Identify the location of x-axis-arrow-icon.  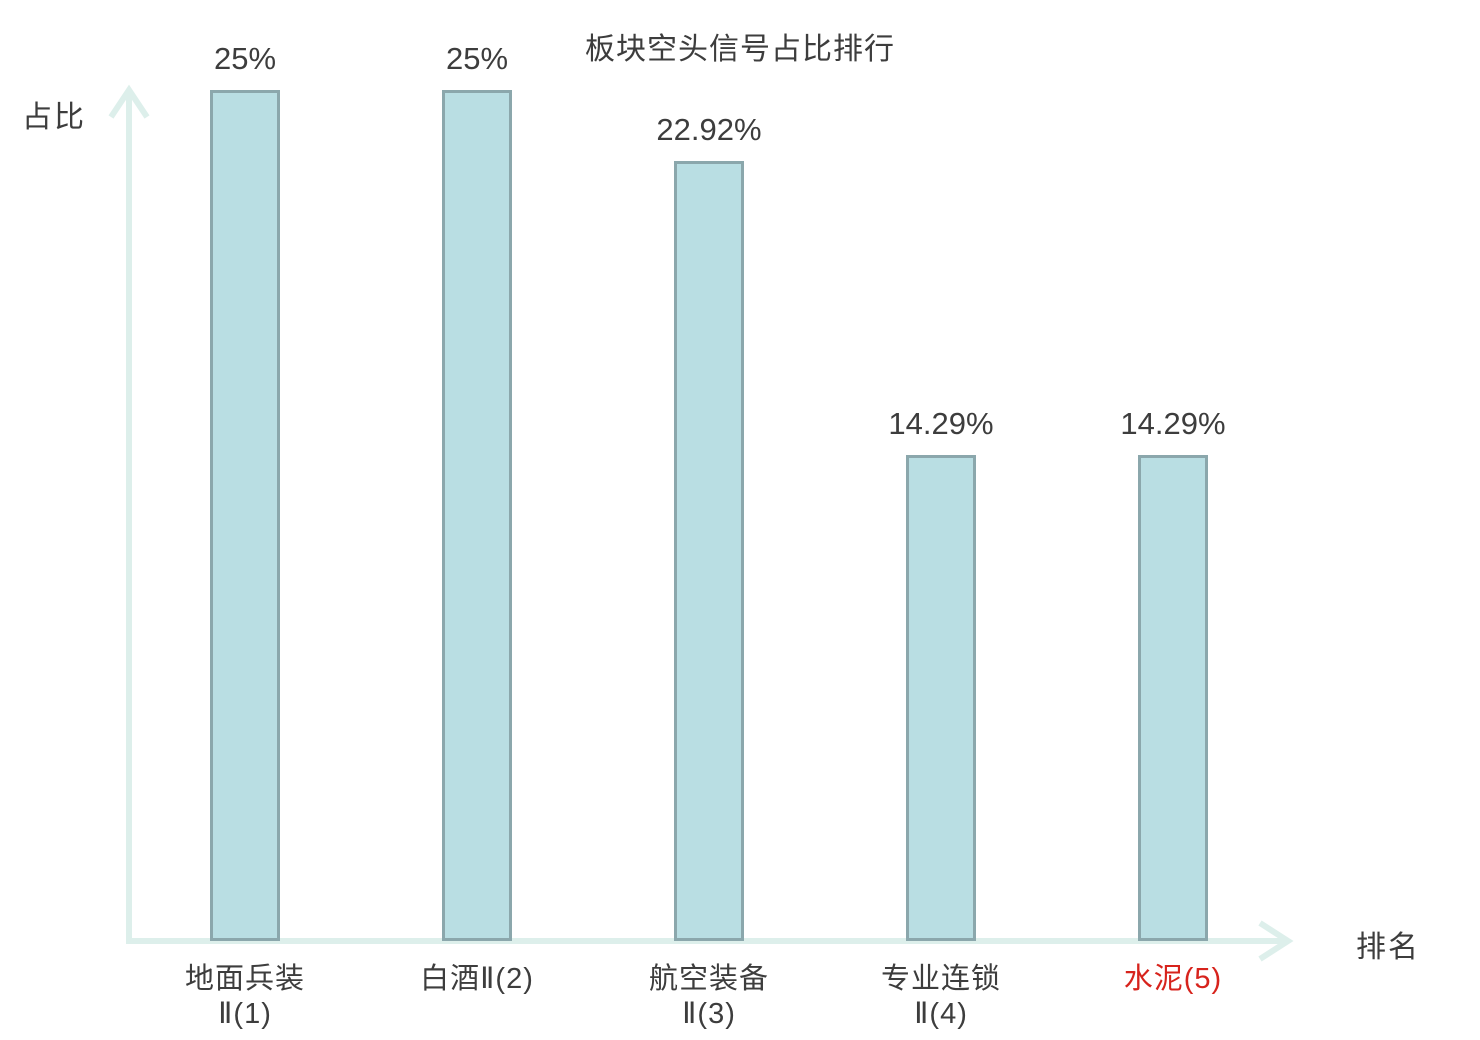
(1276, 941).